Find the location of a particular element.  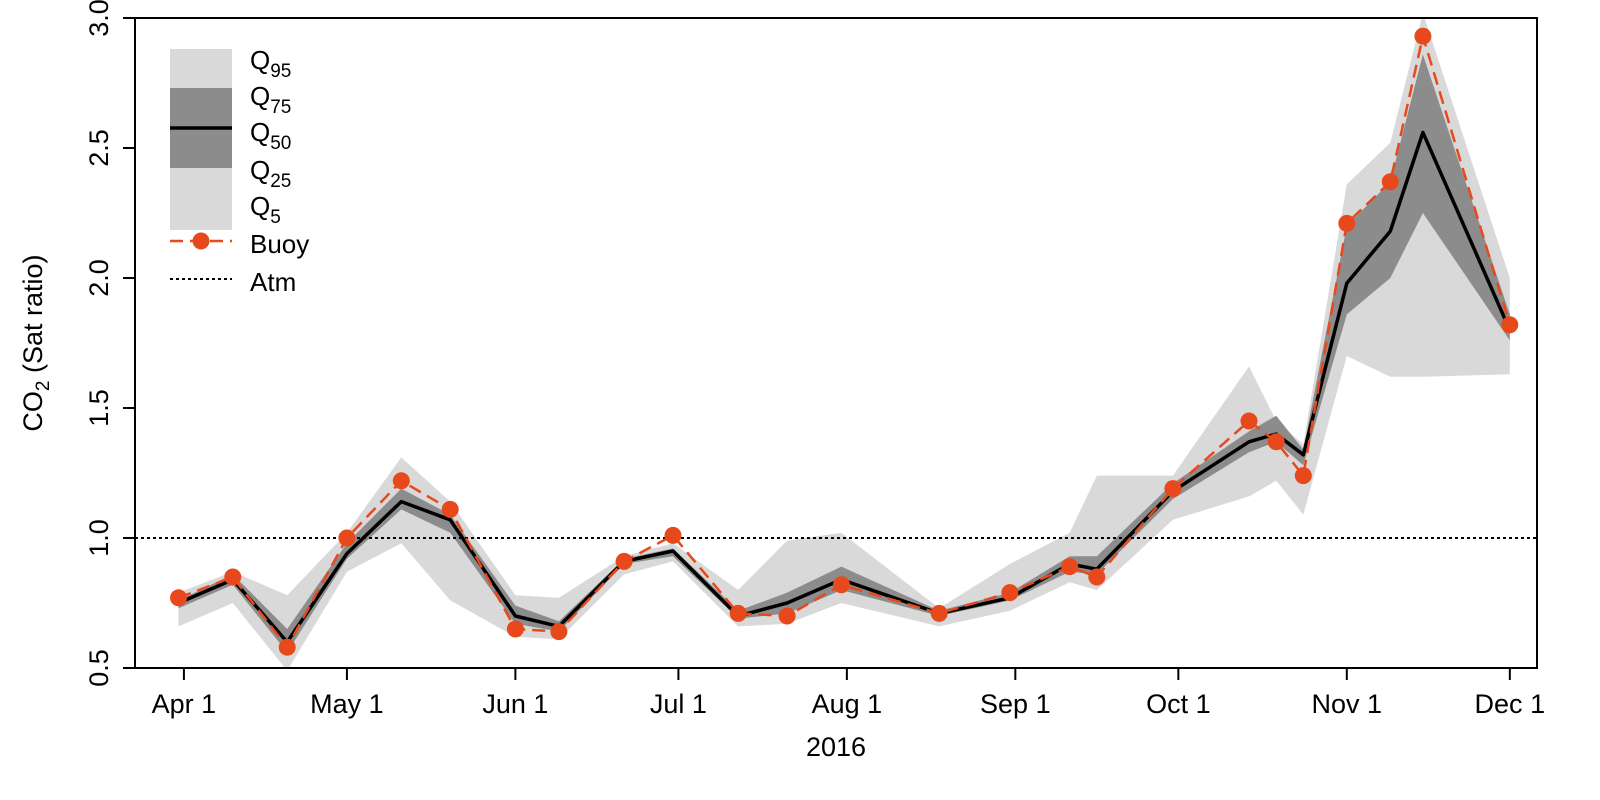

legend-label: Q95 is located at coordinates (270, 63).